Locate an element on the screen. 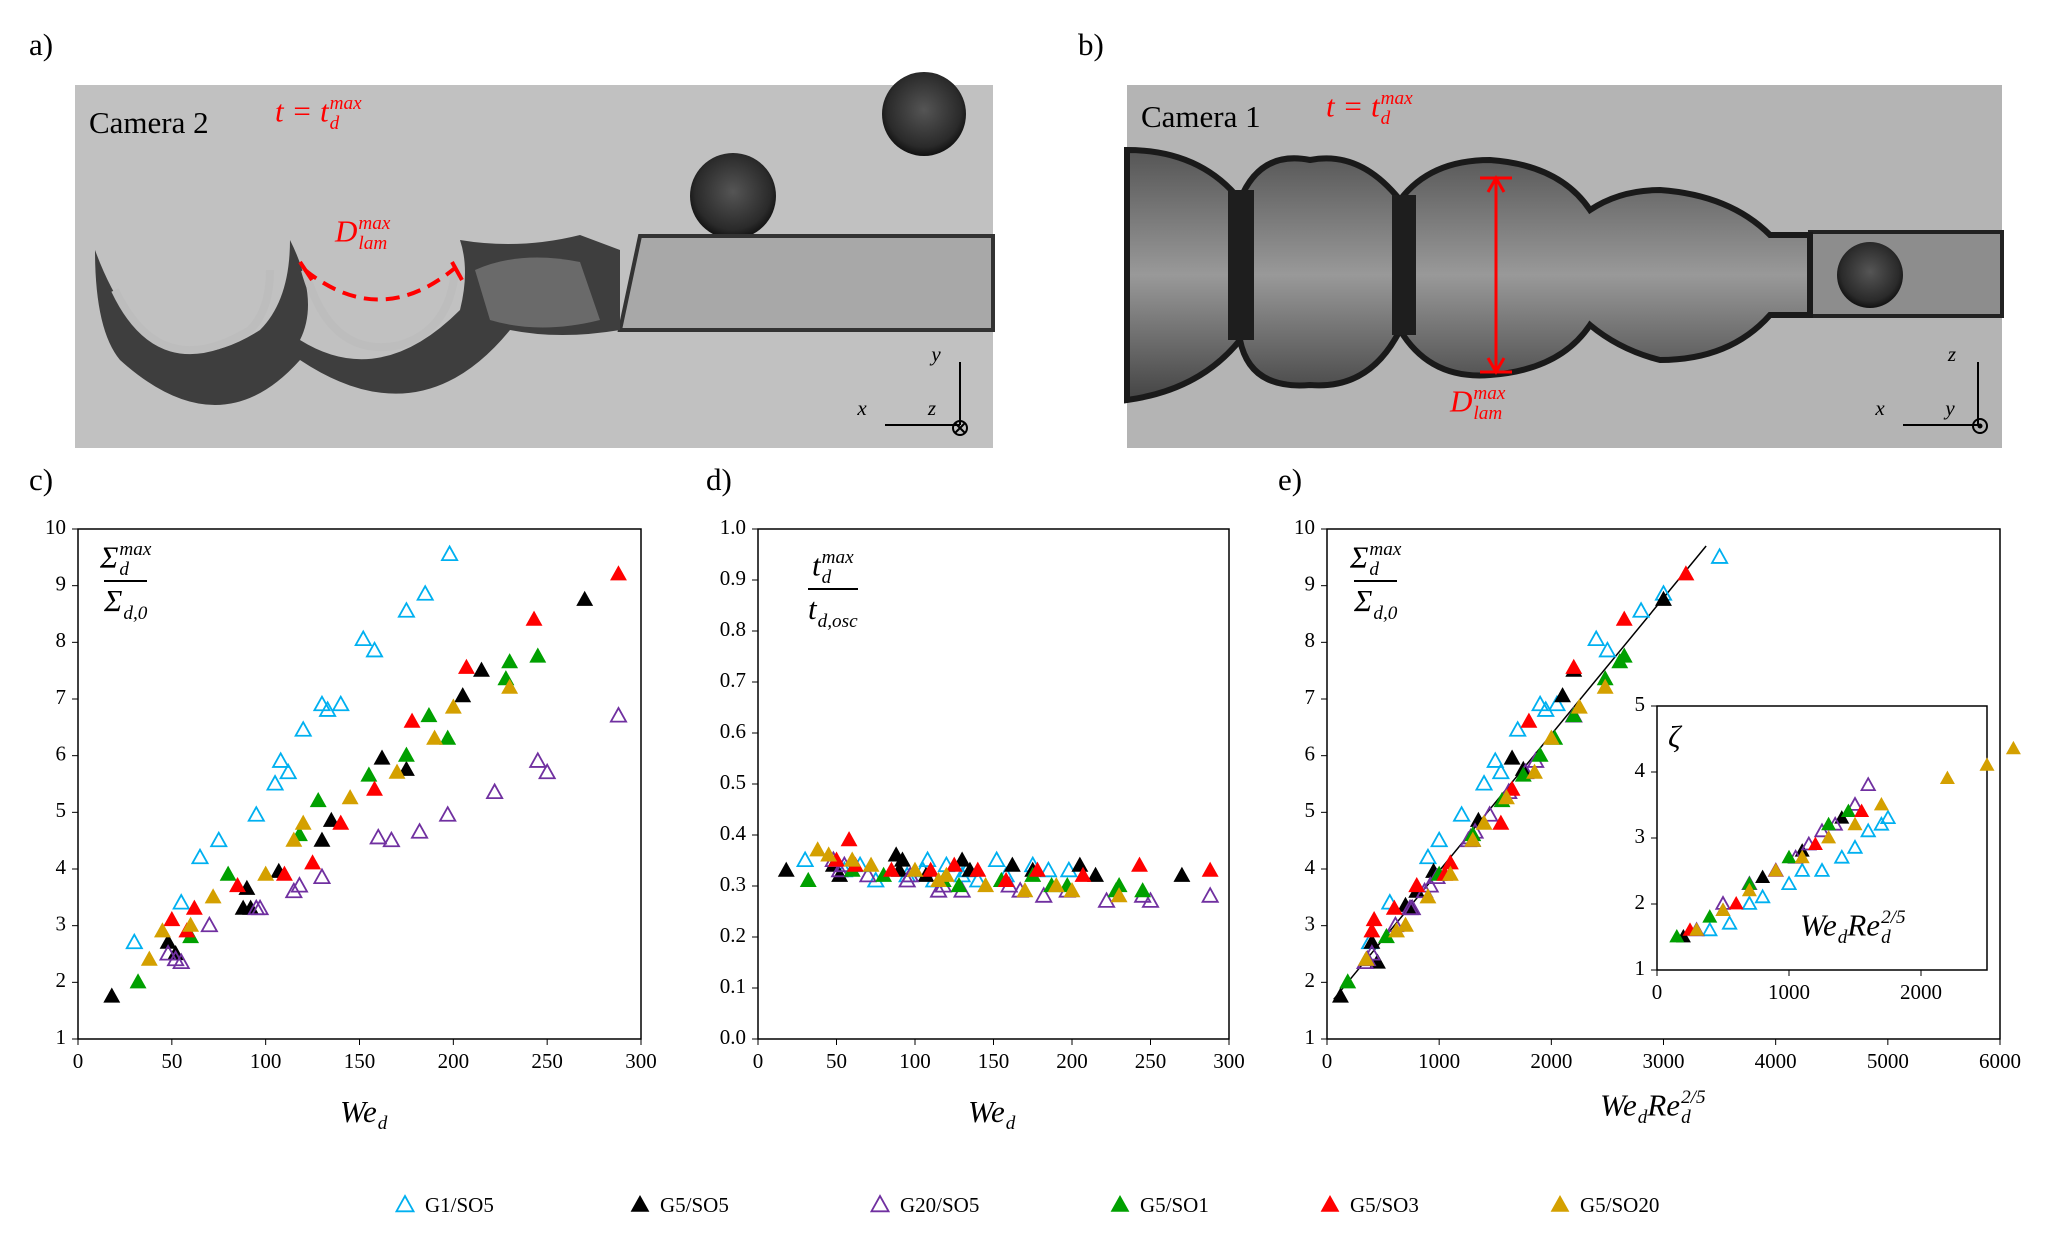 The image size is (2049, 1251). x-tick-label: 150 is located at coordinates (360, 1061).